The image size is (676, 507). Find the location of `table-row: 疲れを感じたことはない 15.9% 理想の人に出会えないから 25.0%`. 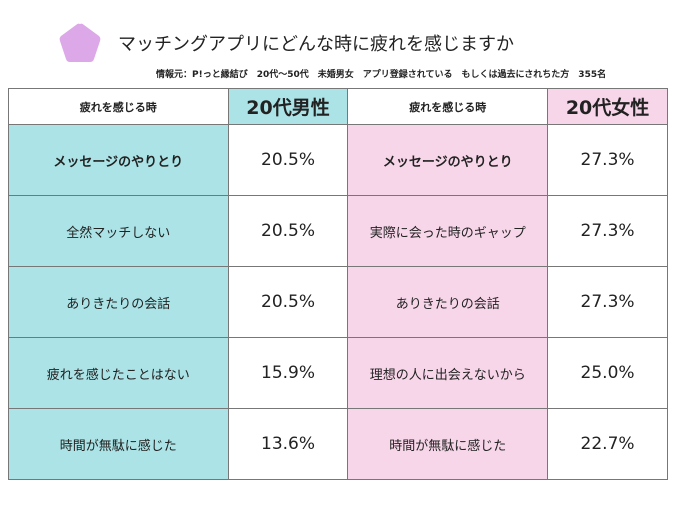

table-row: 疲れを感じたことはない 15.9% 理想の人に出会えないから 25.0% is located at coordinates (338, 373).